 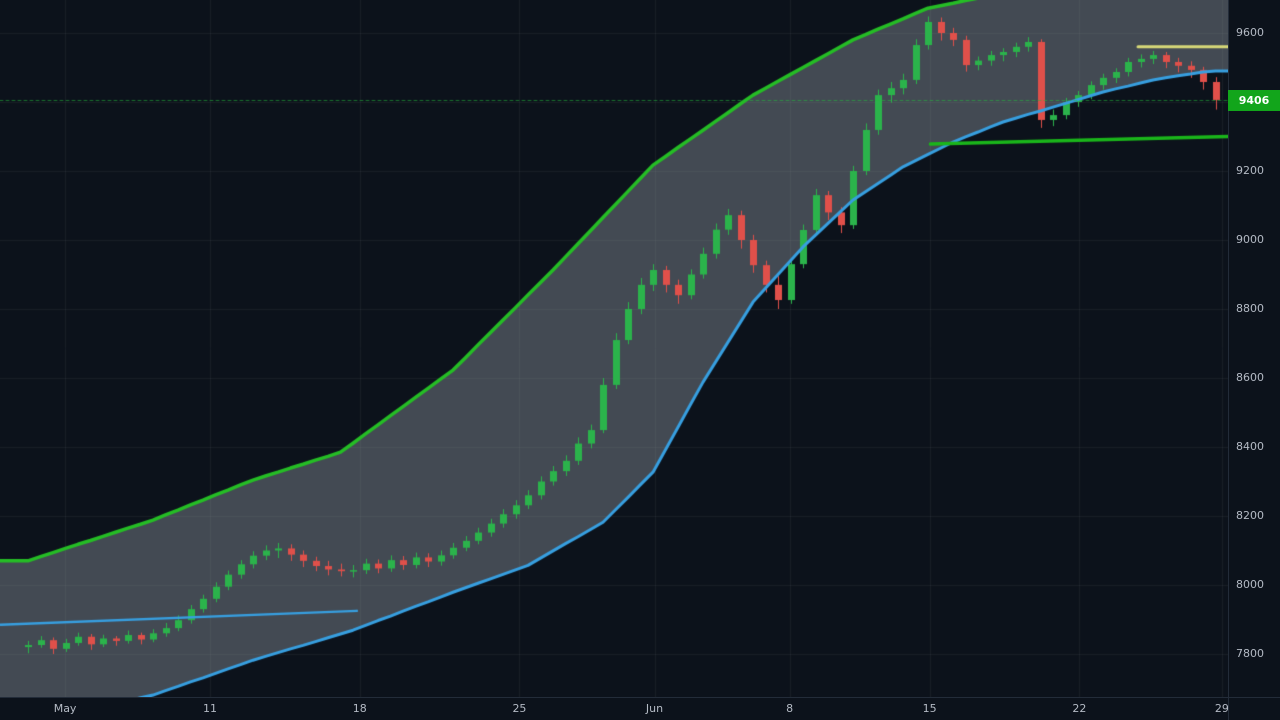 What do you see at coordinates (1250, 584) in the screenshot?
I see `price-axis-label: 8000` at bounding box center [1250, 584].